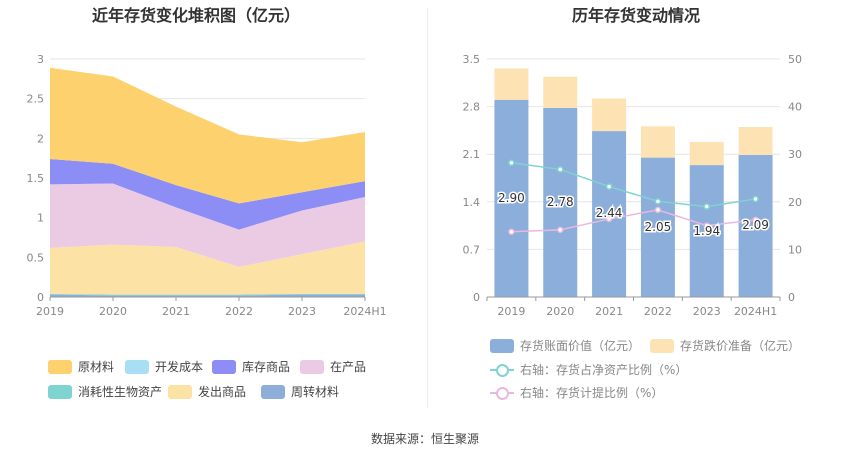  What do you see at coordinates (472, 59) in the screenshot?
I see `right-y-tick-label: 3.5` at bounding box center [472, 59].